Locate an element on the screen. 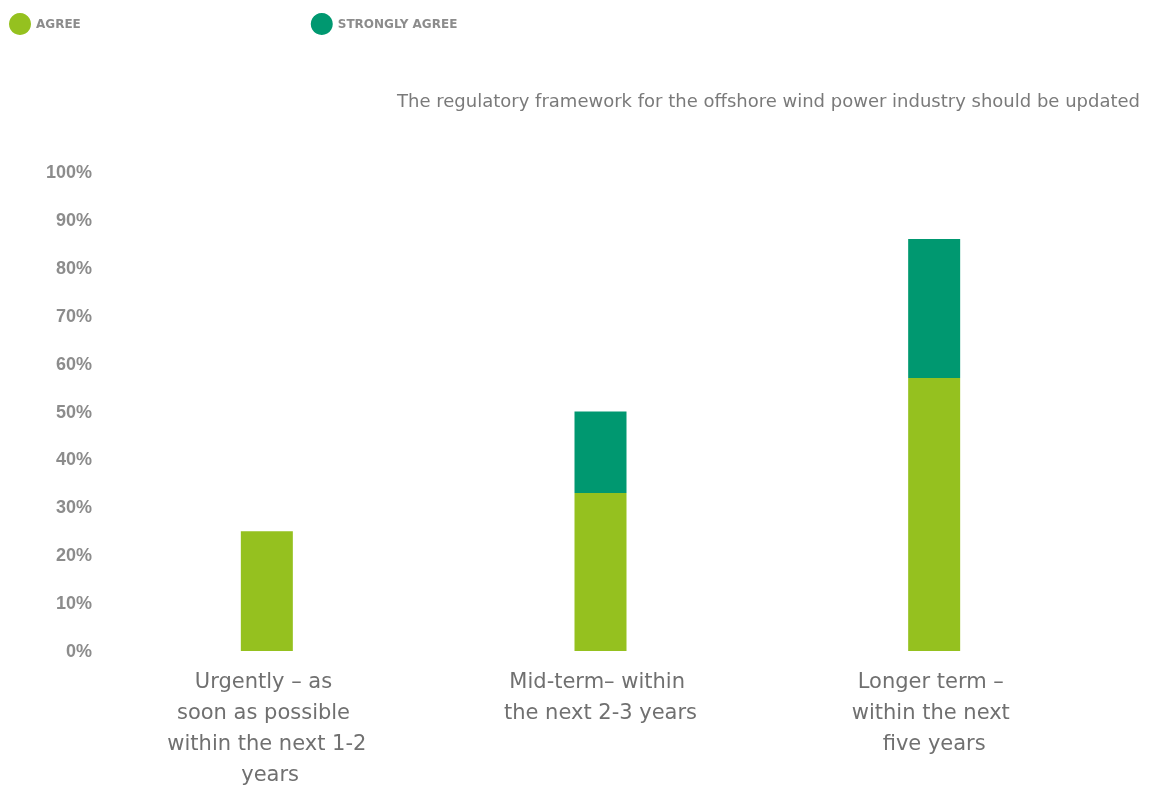 Image resolution: width=1151 pixels, height=797 pixels. x-tick-label: Longer term – within the next five years is located at coordinates (934, 711).